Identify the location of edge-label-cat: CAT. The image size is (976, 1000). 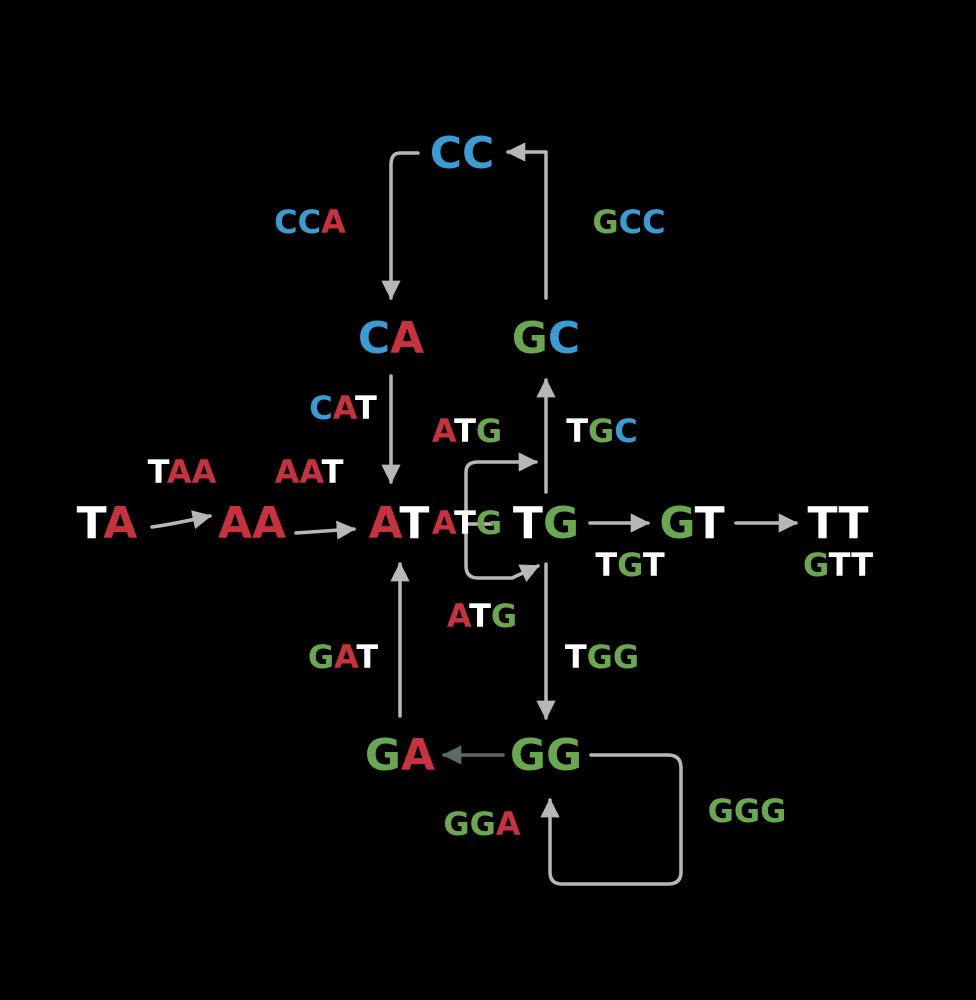
(343, 408).